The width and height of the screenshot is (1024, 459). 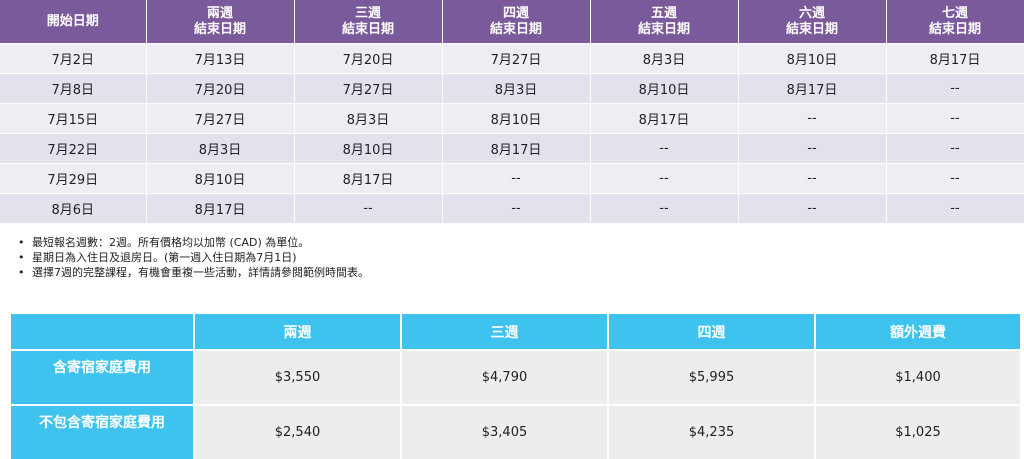 What do you see at coordinates (918, 377) in the screenshot?
I see `price-cell: $1,400` at bounding box center [918, 377].